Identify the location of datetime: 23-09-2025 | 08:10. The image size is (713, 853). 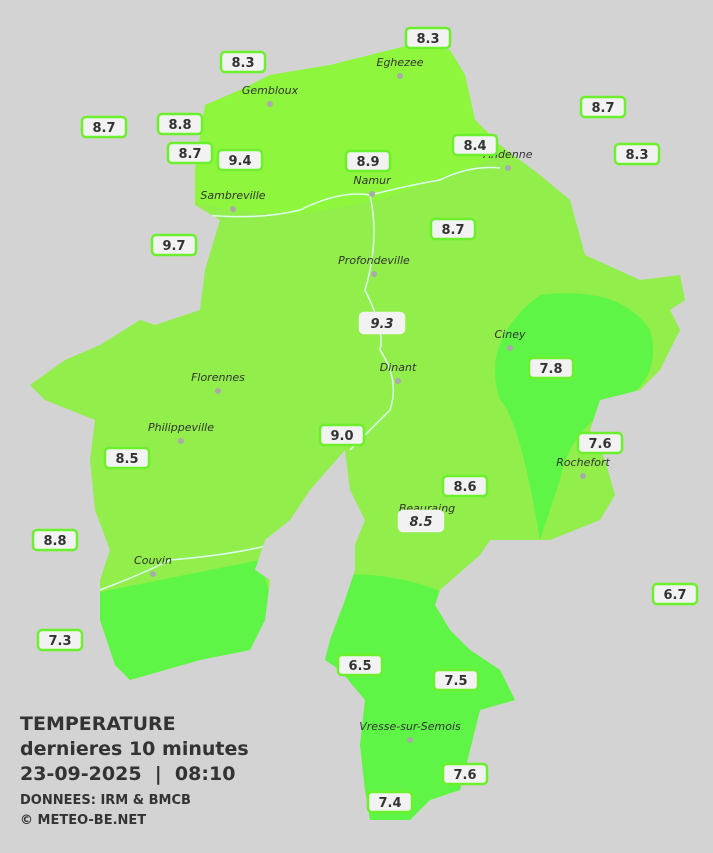
(127, 774).